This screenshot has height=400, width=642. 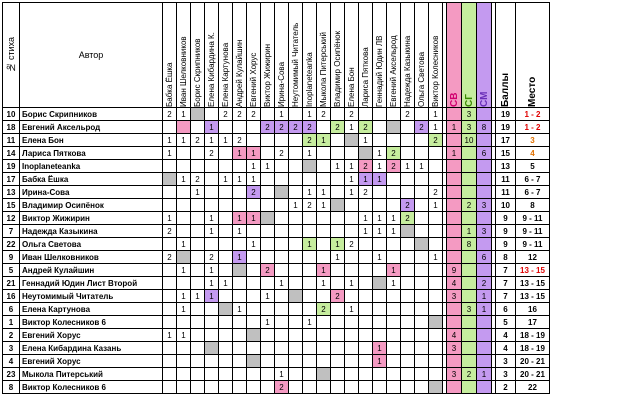 What do you see at coordinates (532, 309) in the screenshot?
I see `place-cell: 16` at bounding box center [532, 309].